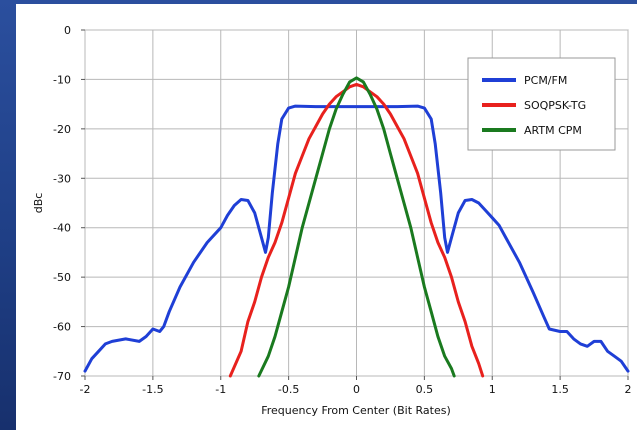 The height and width of the screenshot is (430, 637). I want to click on x-tick-label: 0.5, so click(425, 389).